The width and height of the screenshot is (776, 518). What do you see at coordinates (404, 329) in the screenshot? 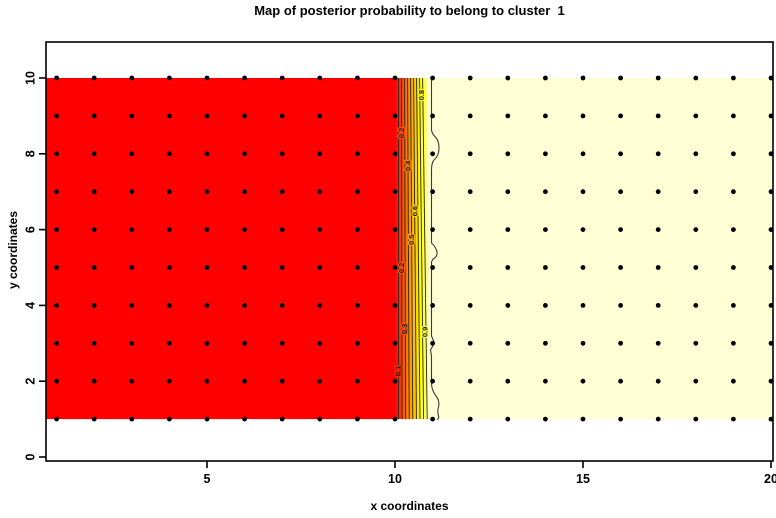
I see `contour-label: 0.3` at bounding box center [404, 329].